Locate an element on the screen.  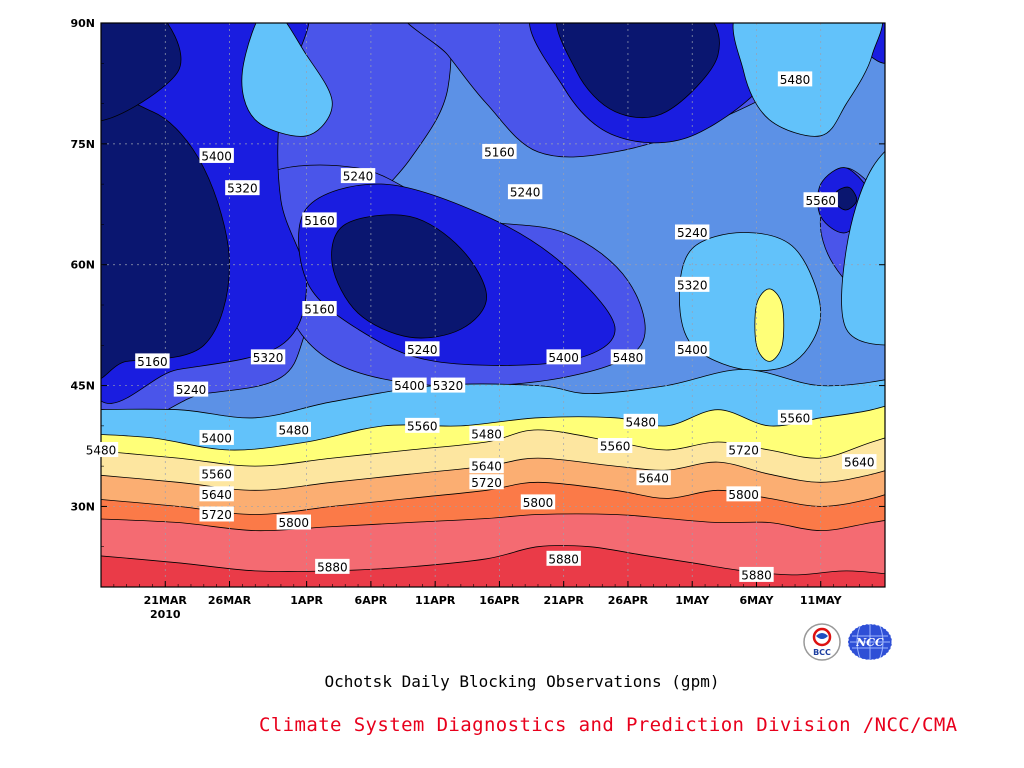
x-tick-label: 11MAY is located at coordinates (821, 600).